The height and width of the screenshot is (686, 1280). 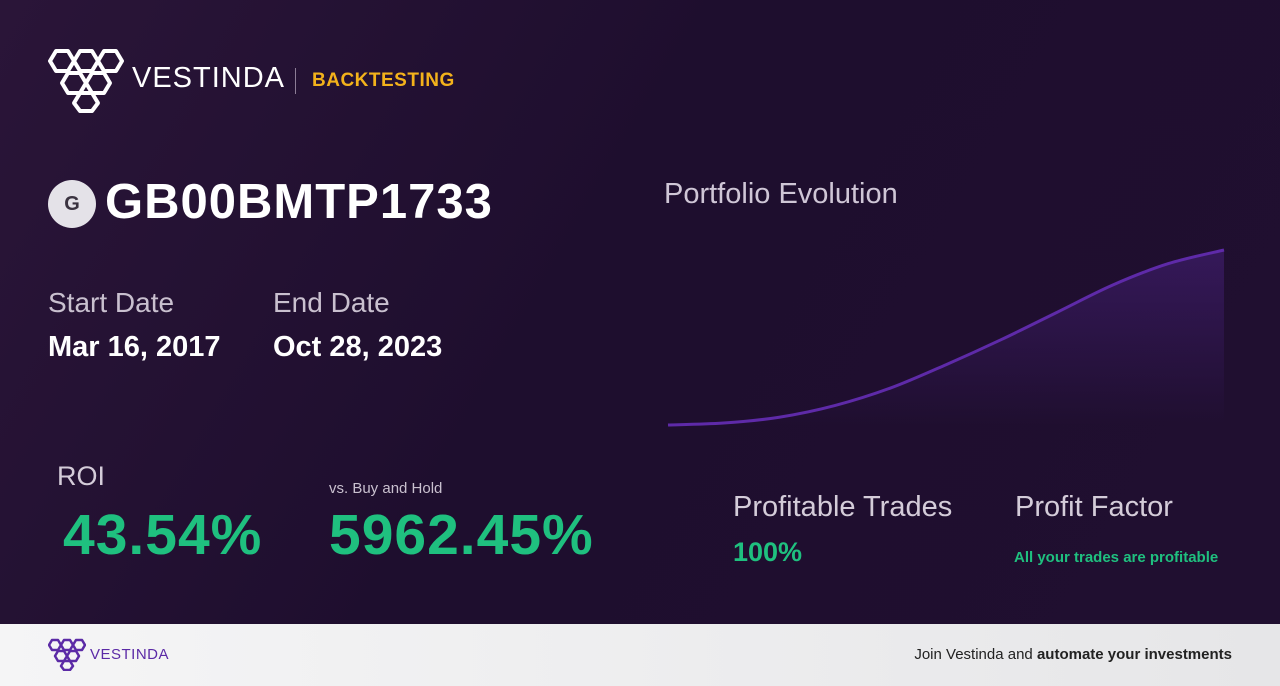 What do you see at coordinates (331, 302) in the screenshot?
I see `end-date-label: End Date` at bounding box center [331, 302].